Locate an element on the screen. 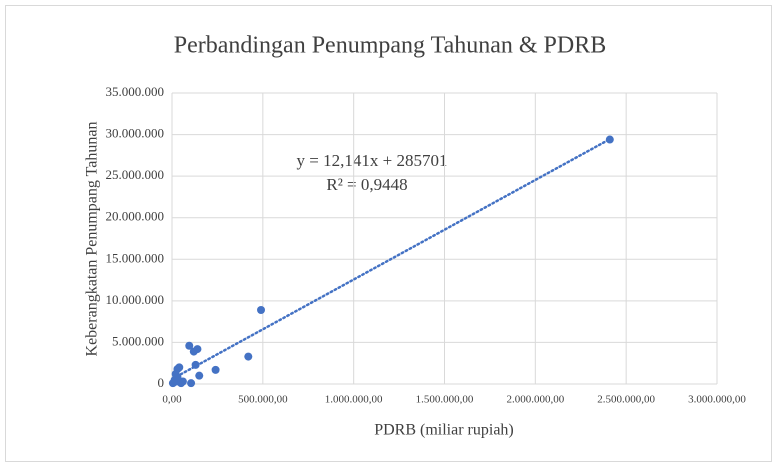 This screenshot has width=778, height=468. y-tick-label: 35.000.000 is located at coordinates (135, 91).